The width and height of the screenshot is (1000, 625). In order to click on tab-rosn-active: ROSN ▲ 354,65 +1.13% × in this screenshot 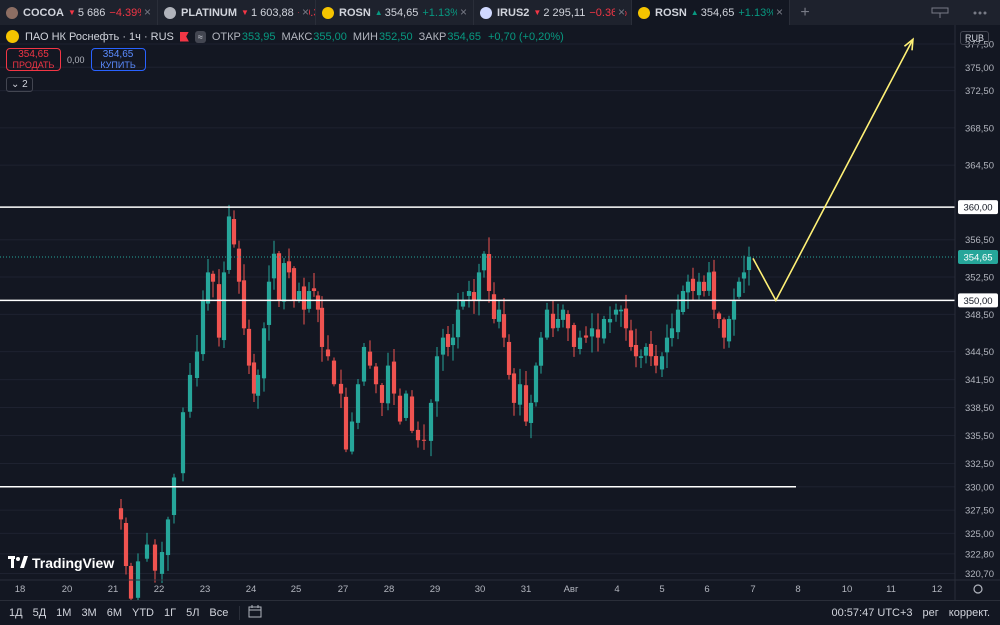, I will do `click(711, 12)`.